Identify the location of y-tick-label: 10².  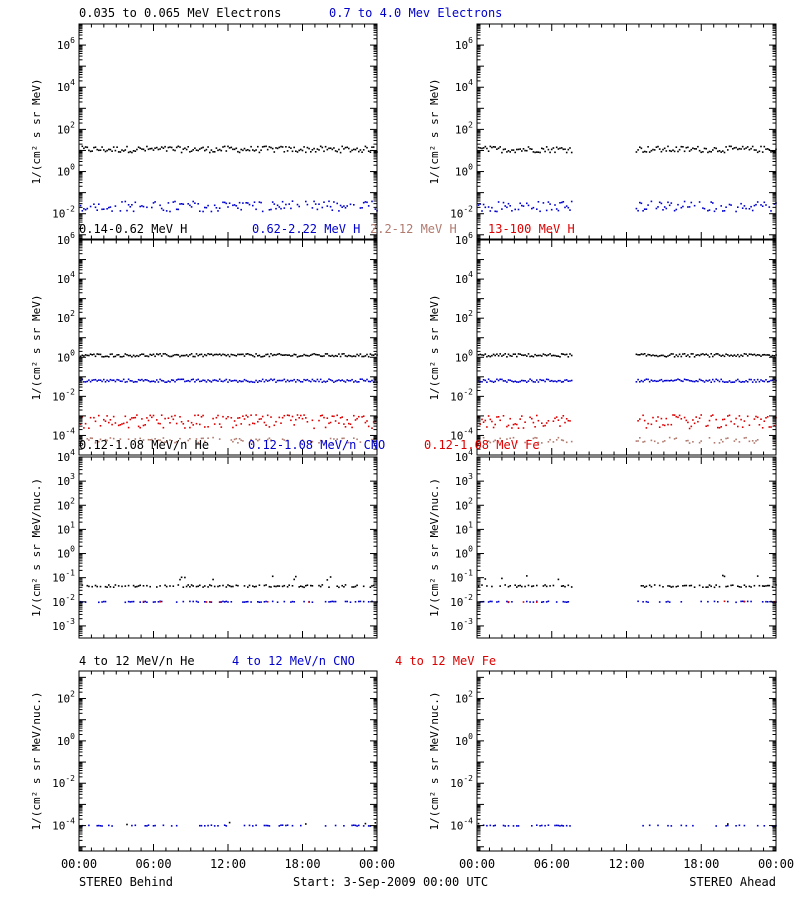
(66, 504).